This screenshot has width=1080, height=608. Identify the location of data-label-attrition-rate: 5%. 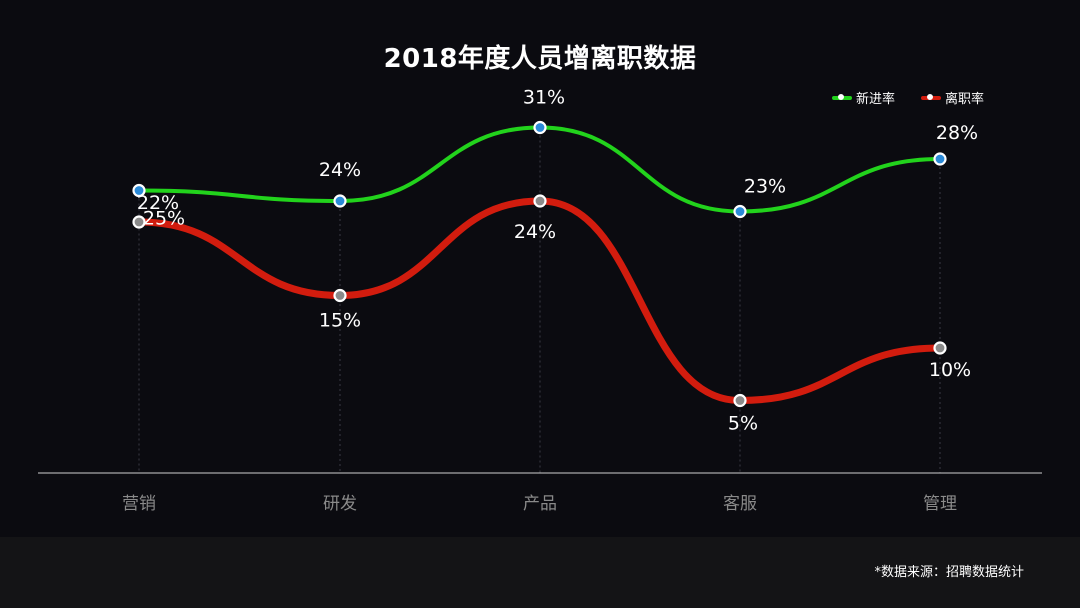
(743, 424).